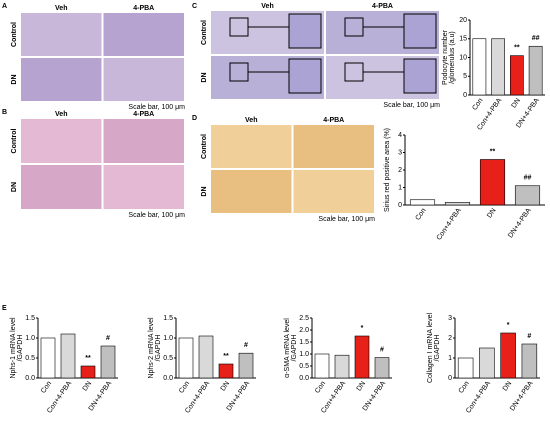 The image size is (550, 434). What do you see at coordinates (463, 39) in the screenshot?
I see `y-tick-label: 15` at bounding box center [463, 39].